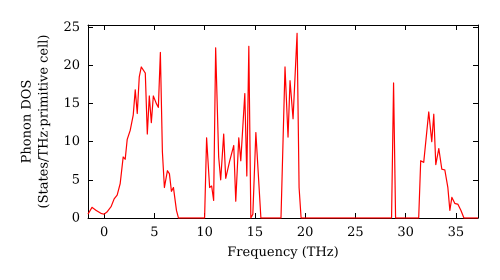 The image size is (500, 280). I want to click on y-tick-label: 10, so click(71, 142).